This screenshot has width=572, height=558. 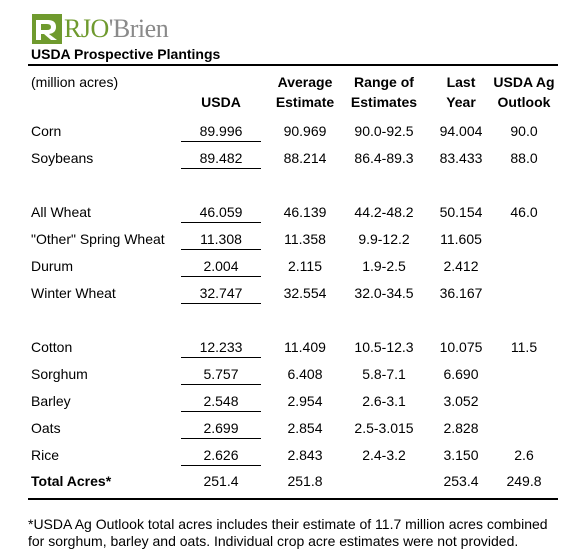 What do you see at coordinates (286, 402) in the screenshot?
I see `table-row: Barley 2.548 2.954 2.6-3.1 3.052` at bounding box center [286, 402].